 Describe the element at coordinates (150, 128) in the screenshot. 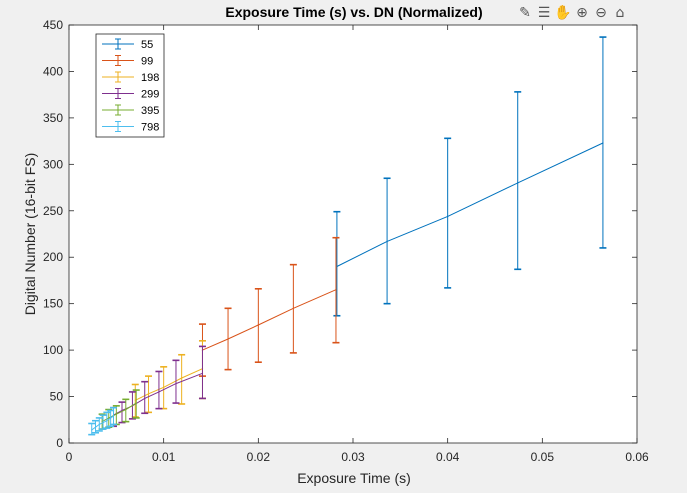

I see `legend-label: 798` at that location.